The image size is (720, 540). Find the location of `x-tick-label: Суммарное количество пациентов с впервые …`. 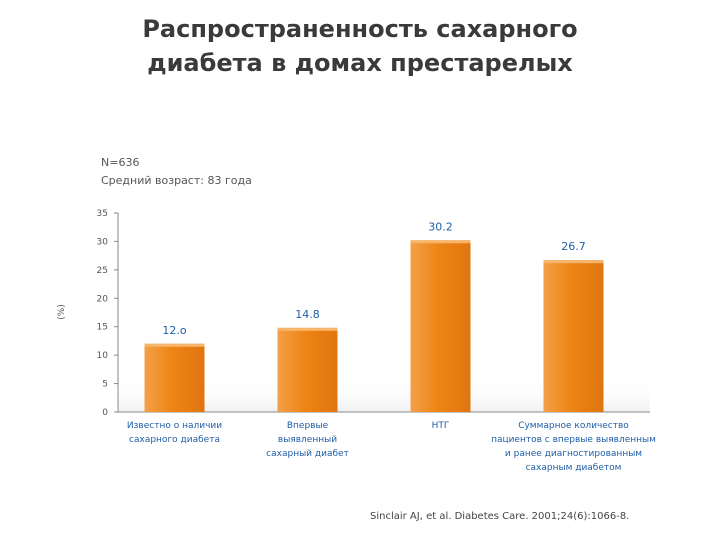

x-tick-label: Суммарное количество пациентов с впервые … is located at coordinates (574, 447).